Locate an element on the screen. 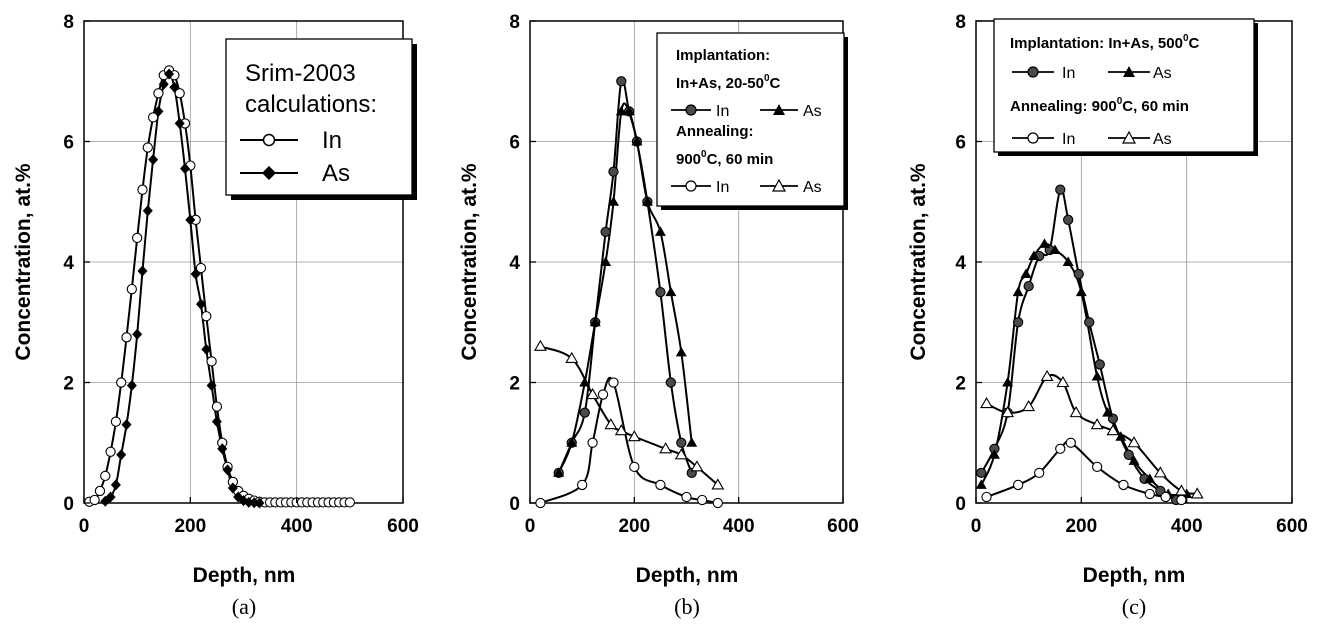 This screenshot has height=631, width=1325. implant-line-text: Implantation: In+As, 500 is located at coordinates (1096, 43).